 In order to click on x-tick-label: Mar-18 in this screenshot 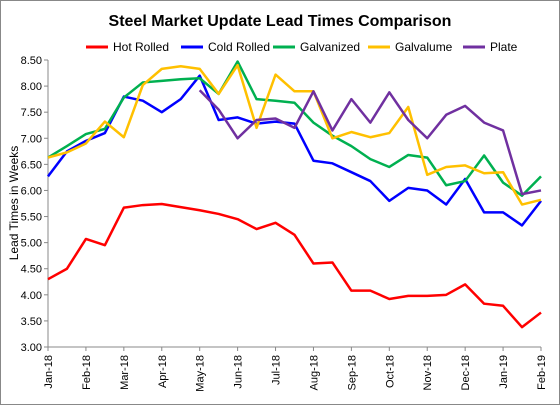, I will do `click(125, 372)`.